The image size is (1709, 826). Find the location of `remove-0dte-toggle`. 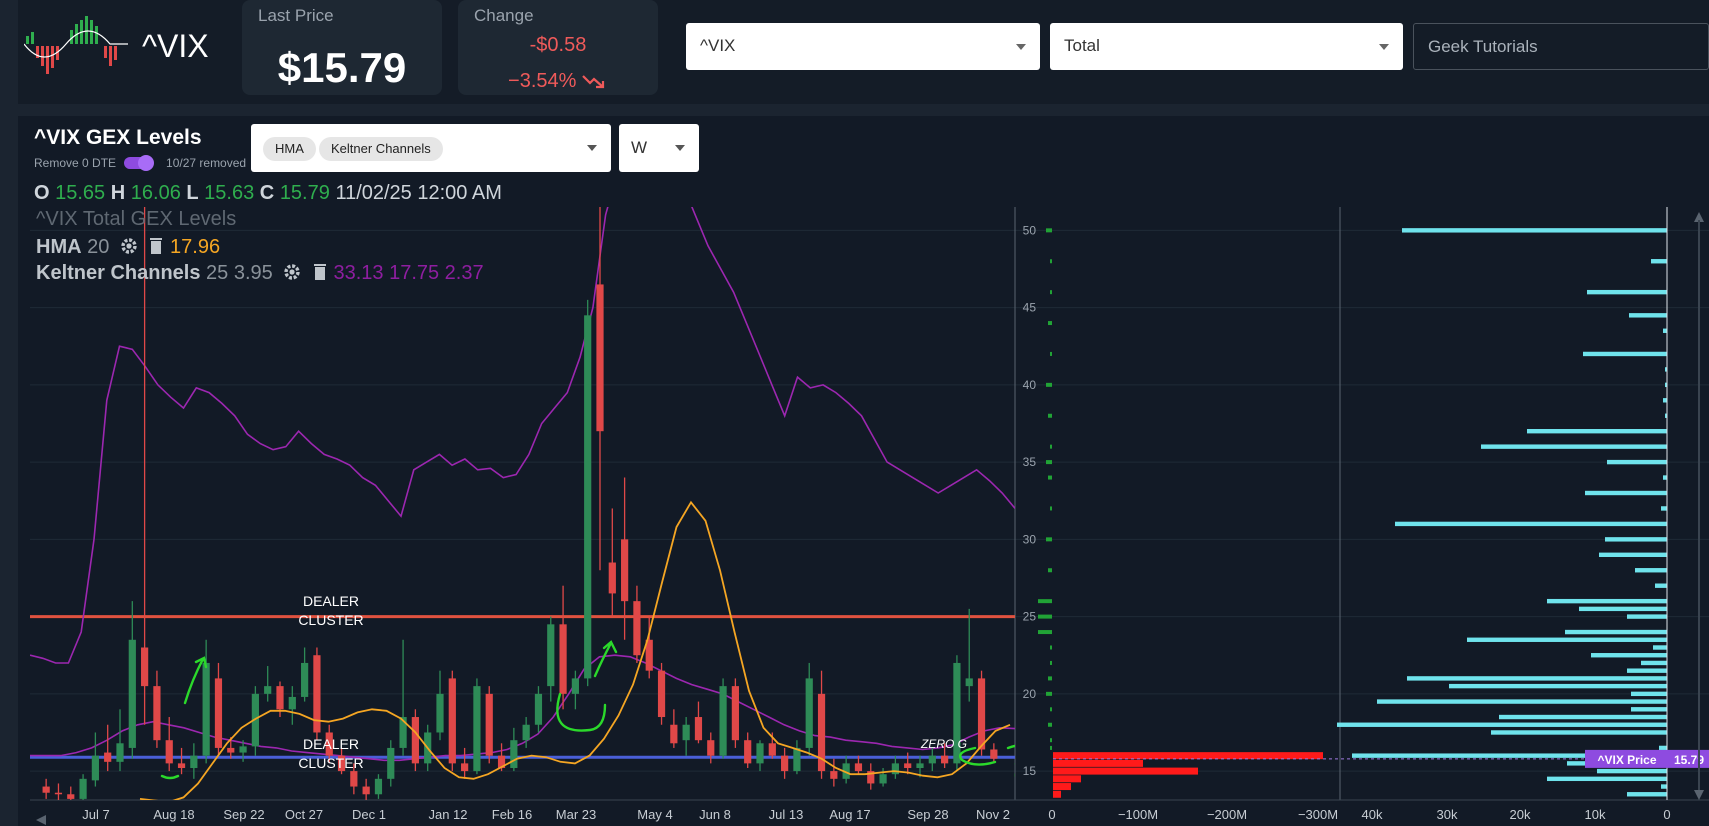

remove-0dte-toggle is located at coordinates (139, 163).